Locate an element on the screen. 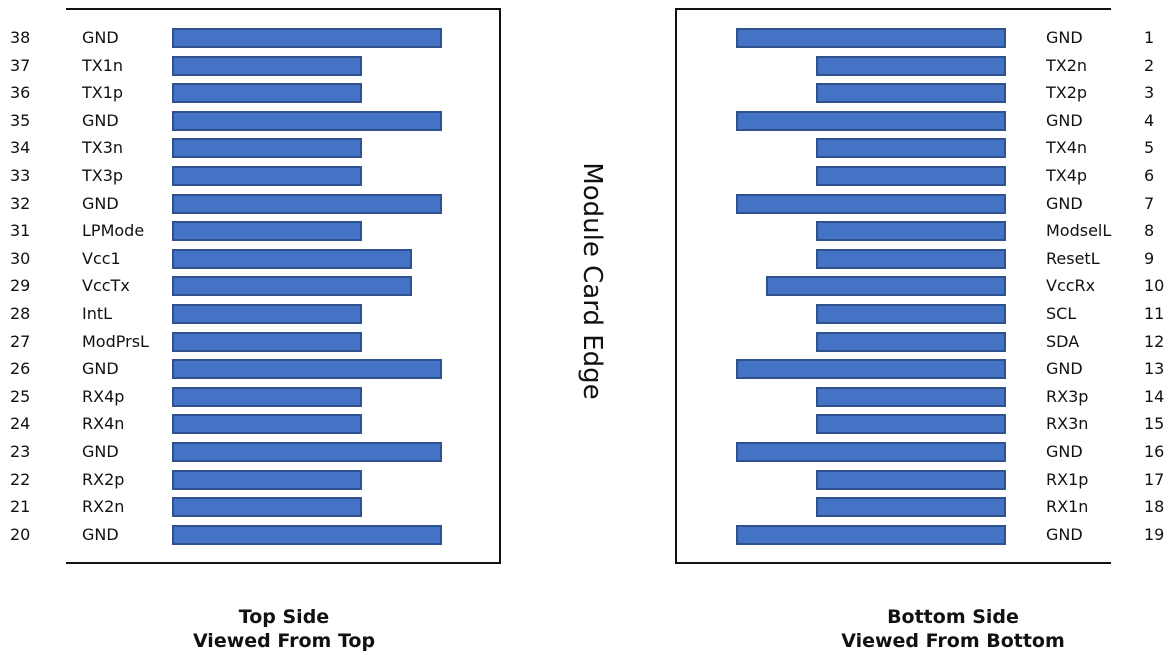 This screenshot has width=1170, height=655. pin-signal-label: RX4p is located at coordinates (103, 396).